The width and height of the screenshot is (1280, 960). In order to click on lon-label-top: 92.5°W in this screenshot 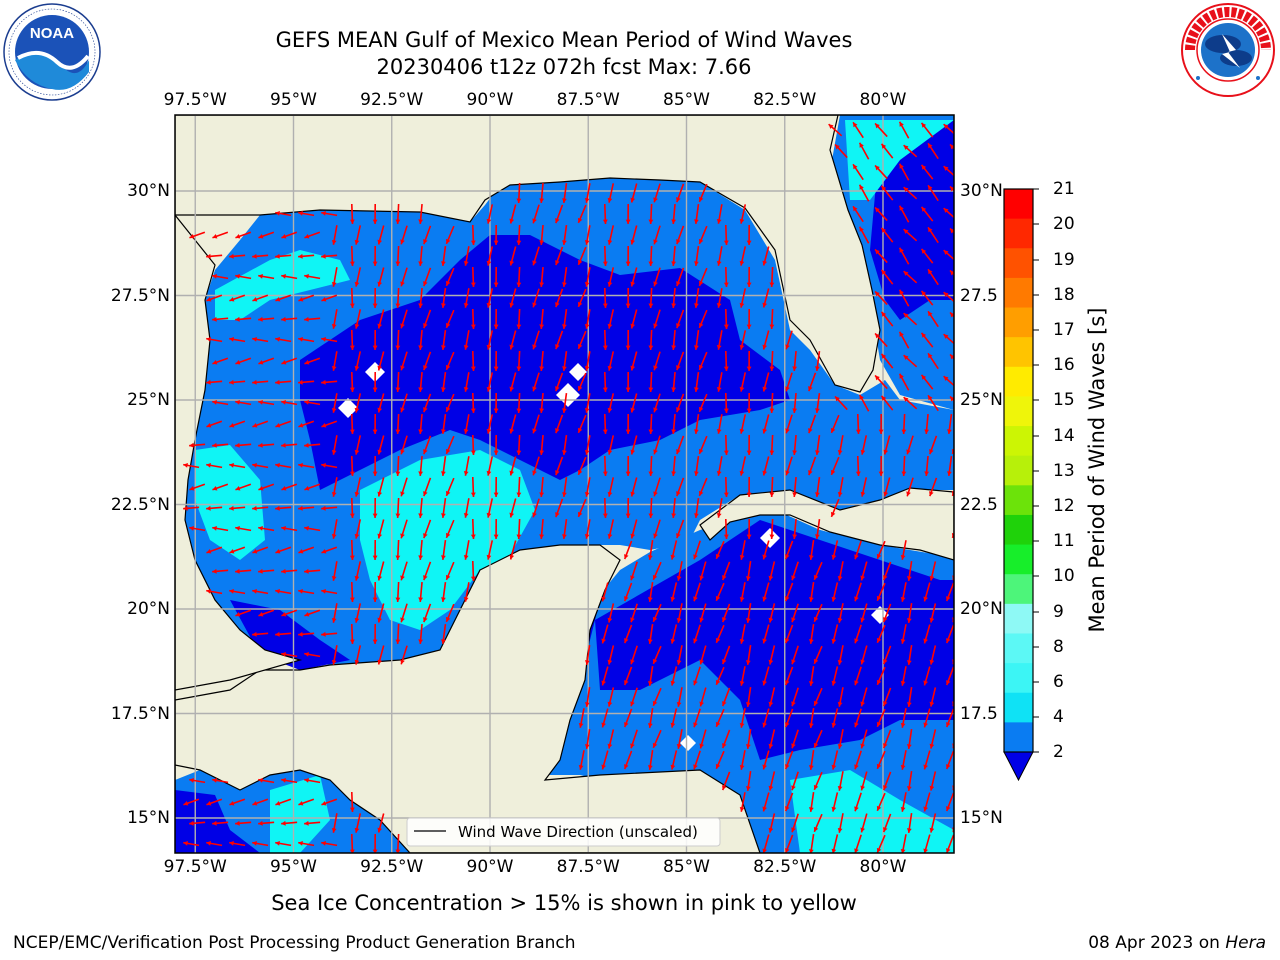, I will do `click(392, 100)`.